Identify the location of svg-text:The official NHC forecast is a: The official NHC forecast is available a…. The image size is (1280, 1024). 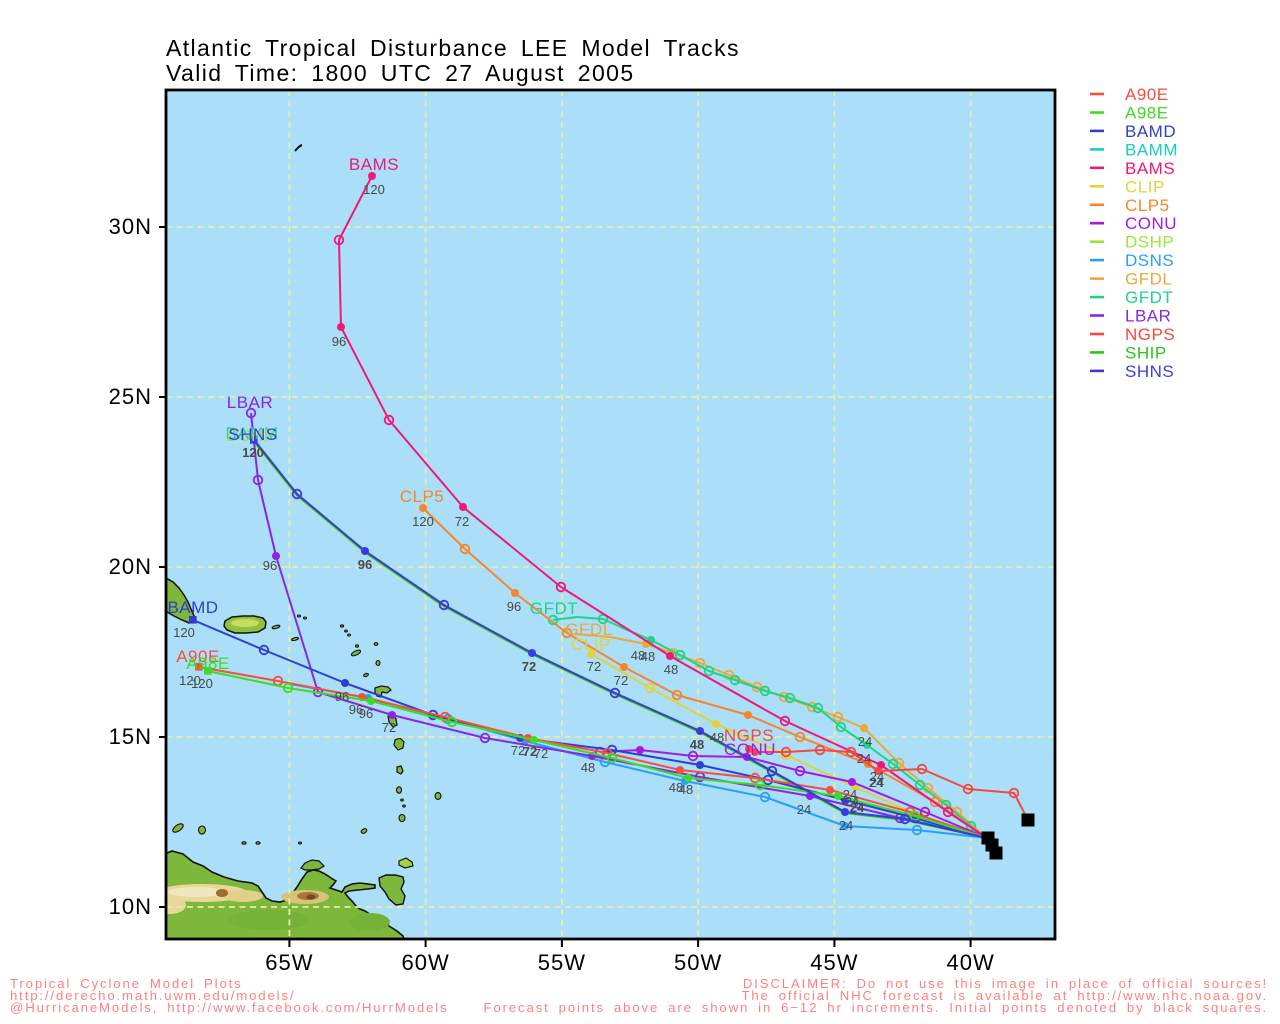
(1004, 995).